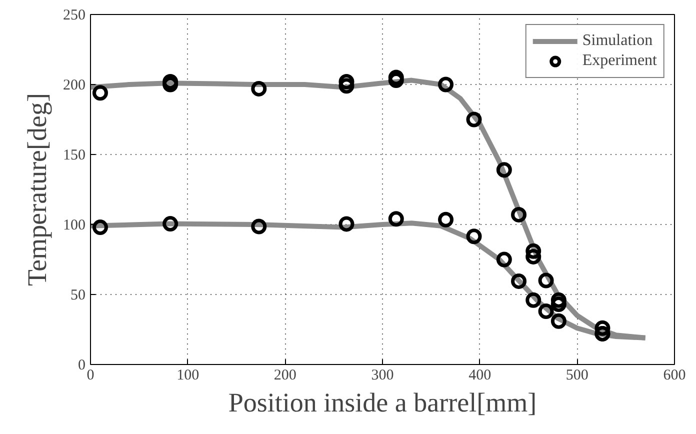 The image size is (696, 434). Describe the element at coordinates (480, 376) in the screenshot. I see `x-tick-label: 400` at that location.